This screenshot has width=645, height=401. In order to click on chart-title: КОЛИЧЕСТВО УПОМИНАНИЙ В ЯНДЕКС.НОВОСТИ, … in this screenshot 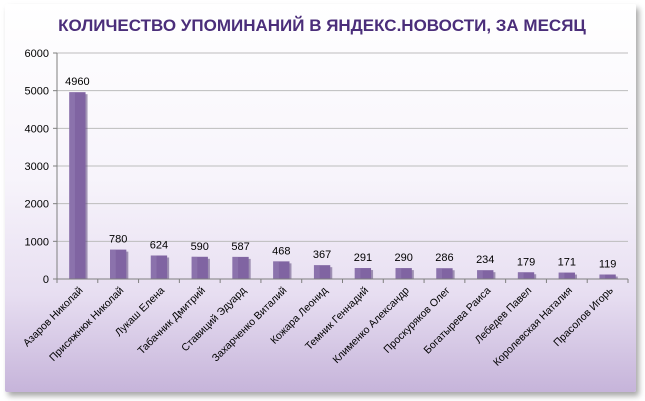, I will do `click(322, 25)`.